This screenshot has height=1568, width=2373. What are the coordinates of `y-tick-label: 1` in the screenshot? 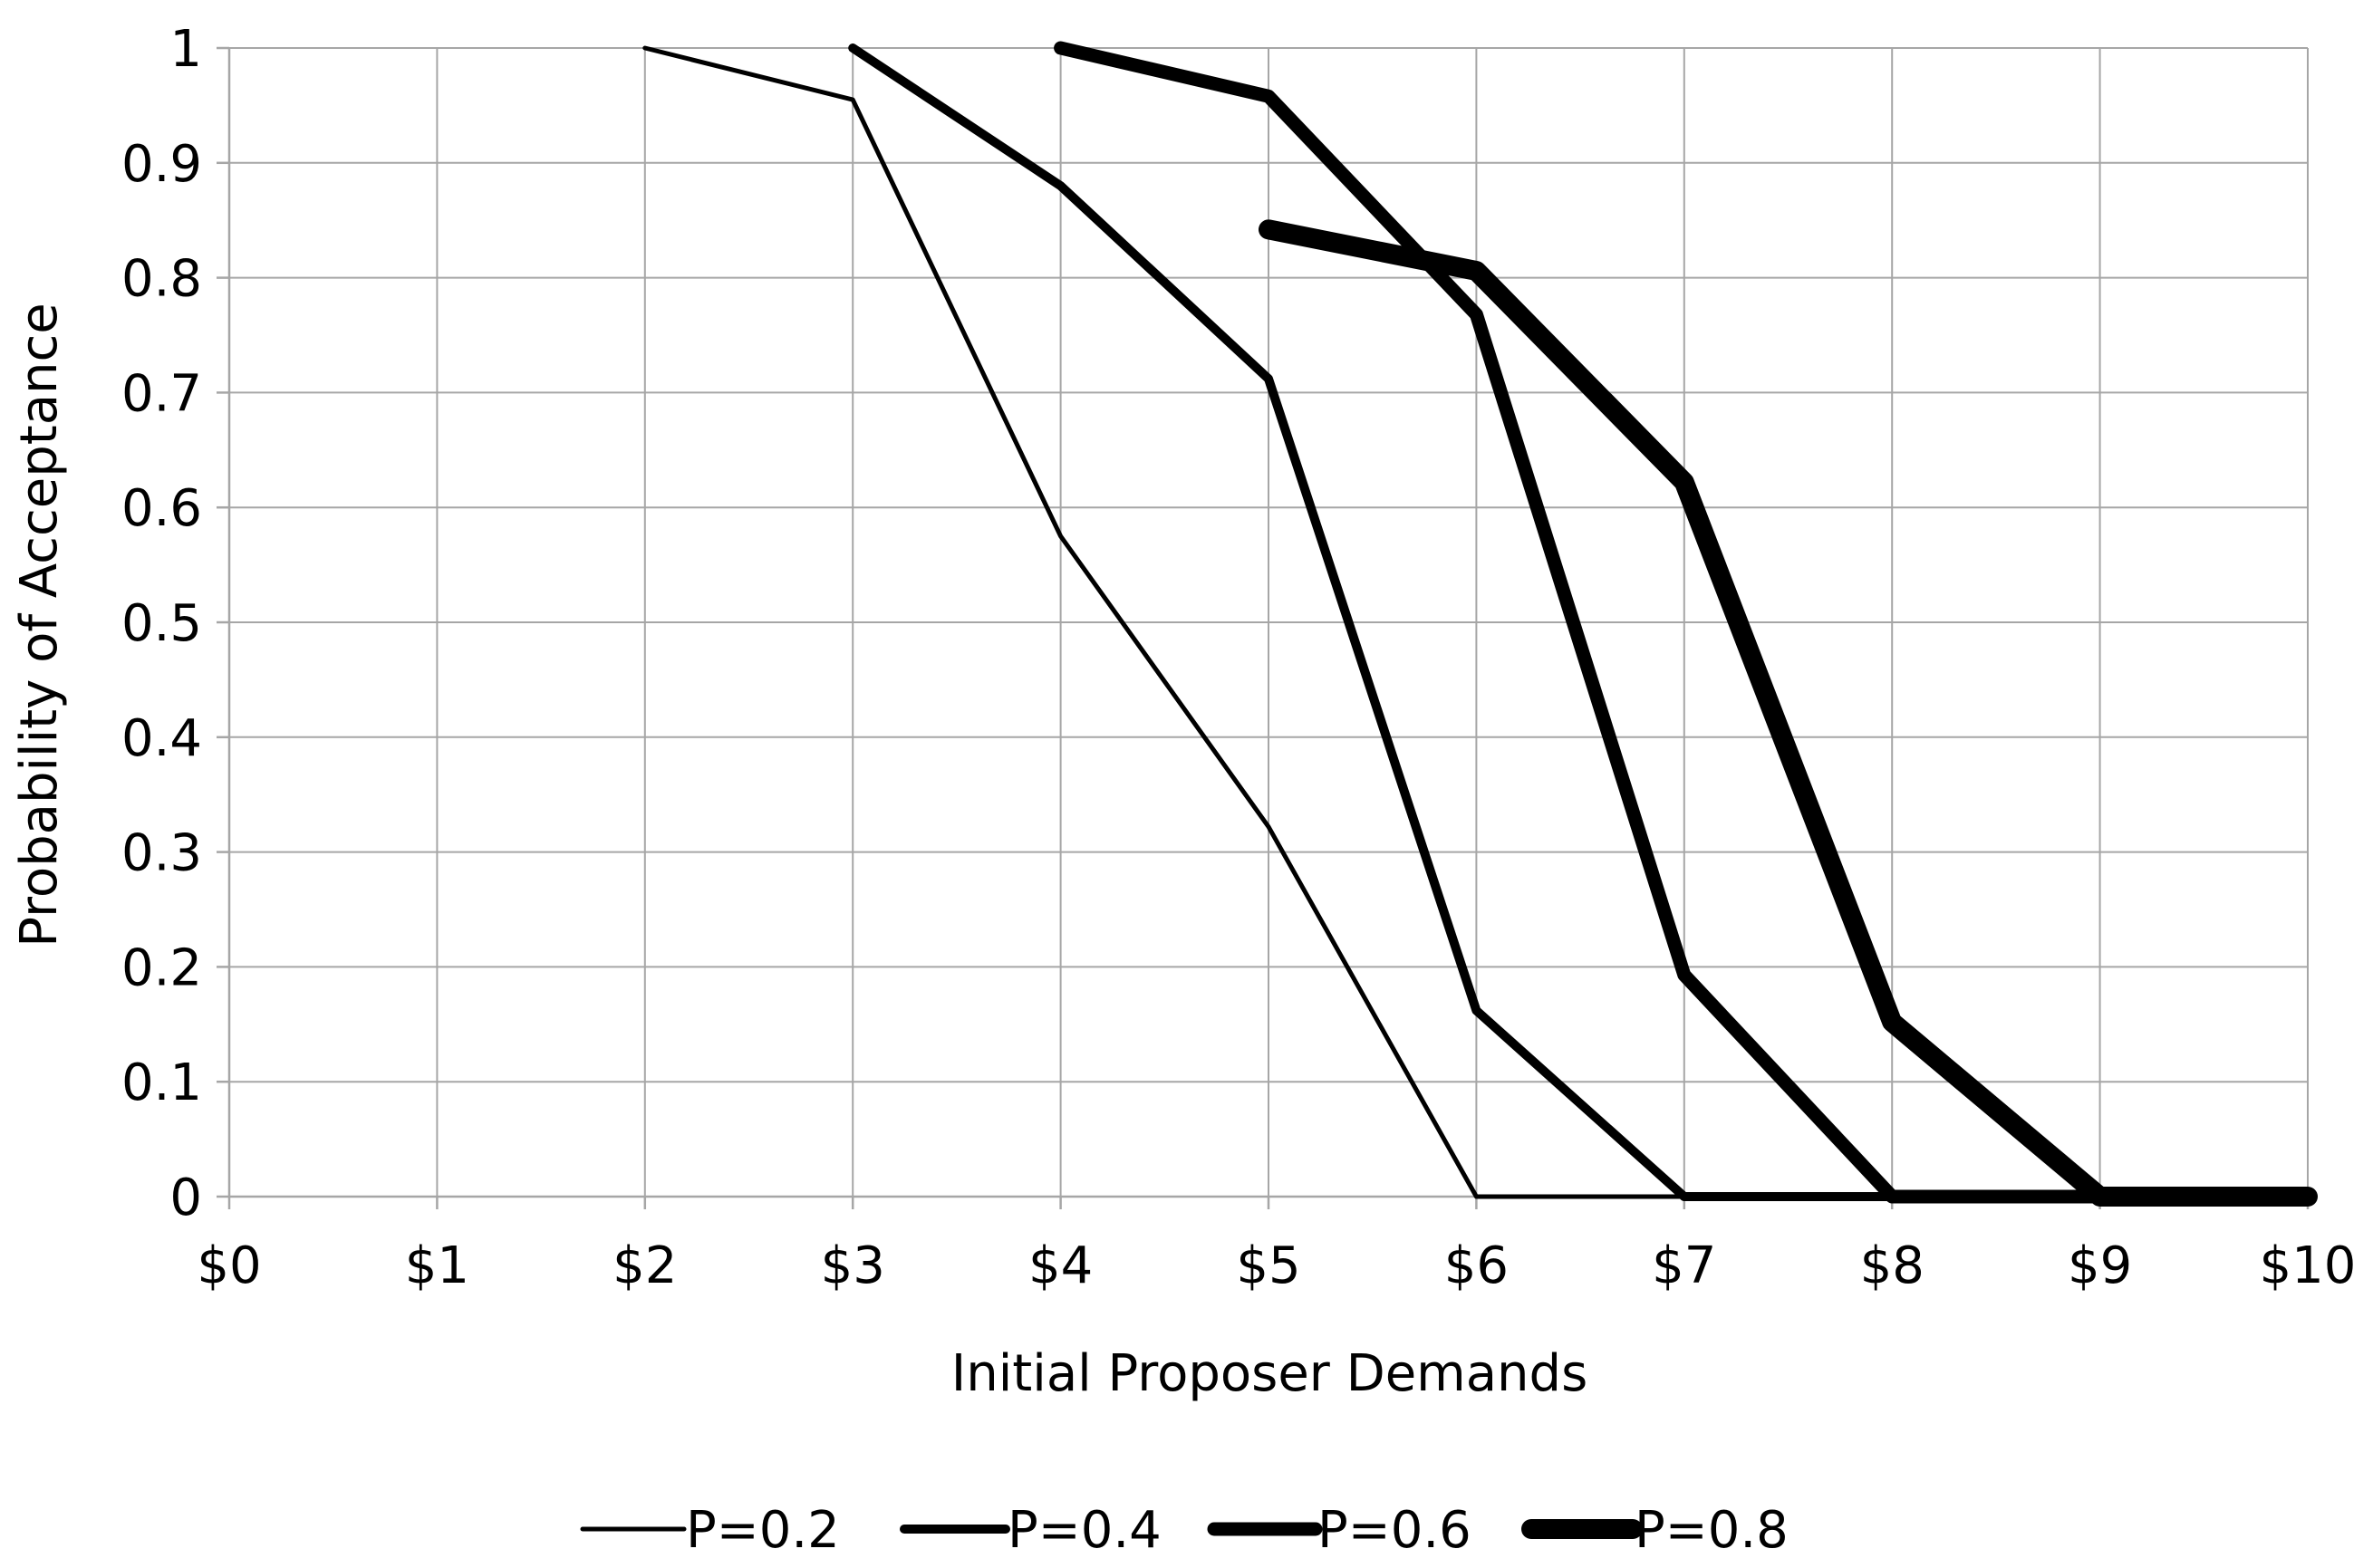 It's located at (186, 49).